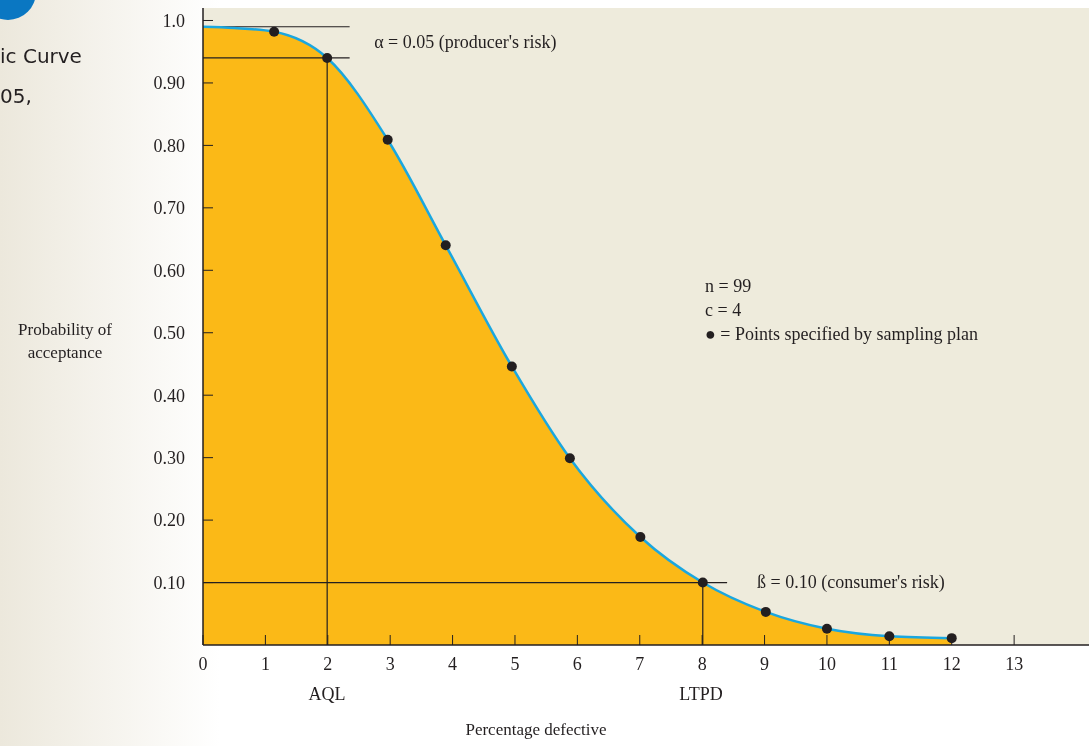 The image size is (1089, 746). I want to click on x-tick-label: 4, so click(453, 663).